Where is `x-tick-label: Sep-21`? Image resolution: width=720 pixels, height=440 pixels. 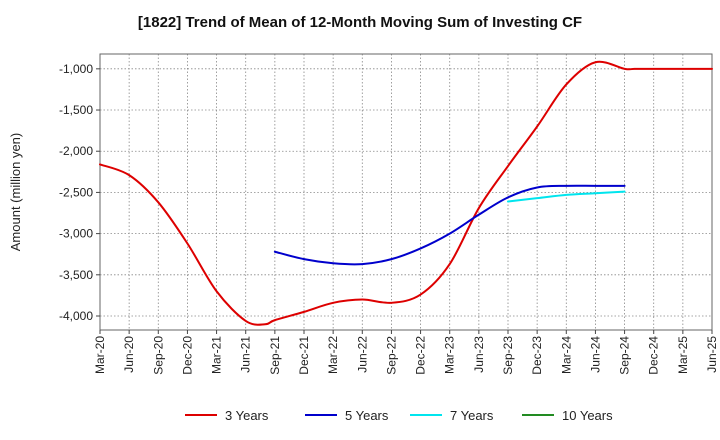 x-tick-label: Sep-21 is located at coordinates (275, 355).